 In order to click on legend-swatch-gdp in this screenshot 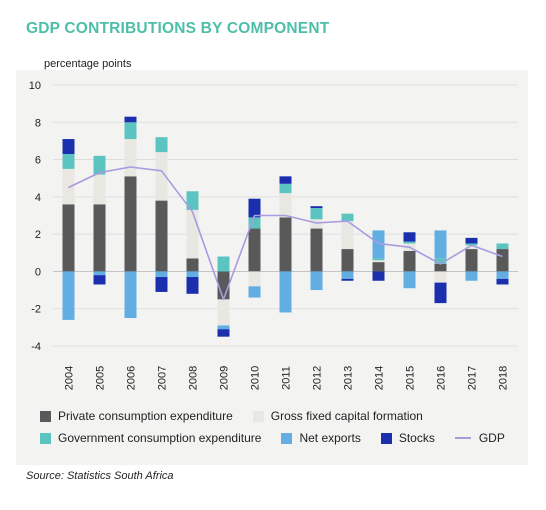, I will do `click(462, 438)`.